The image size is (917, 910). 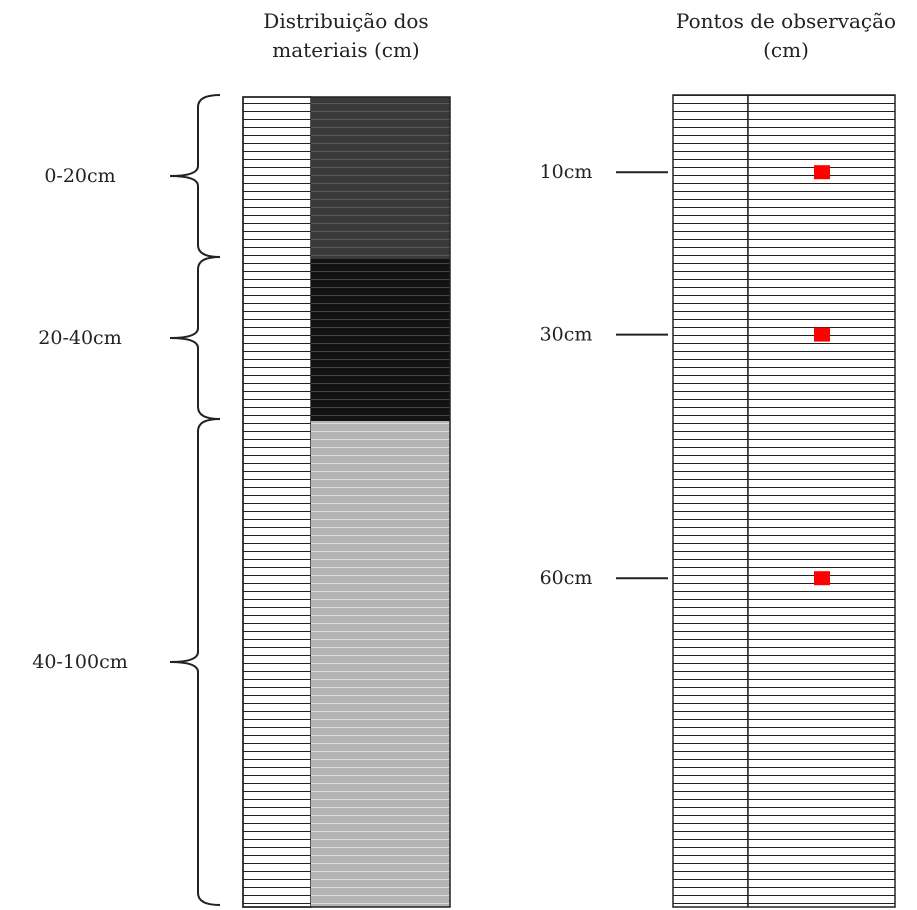 What do you see at coordinates (277, 502) in the screenshot?
I see `materials-column-left-strip` at bounding box center [277, 502].